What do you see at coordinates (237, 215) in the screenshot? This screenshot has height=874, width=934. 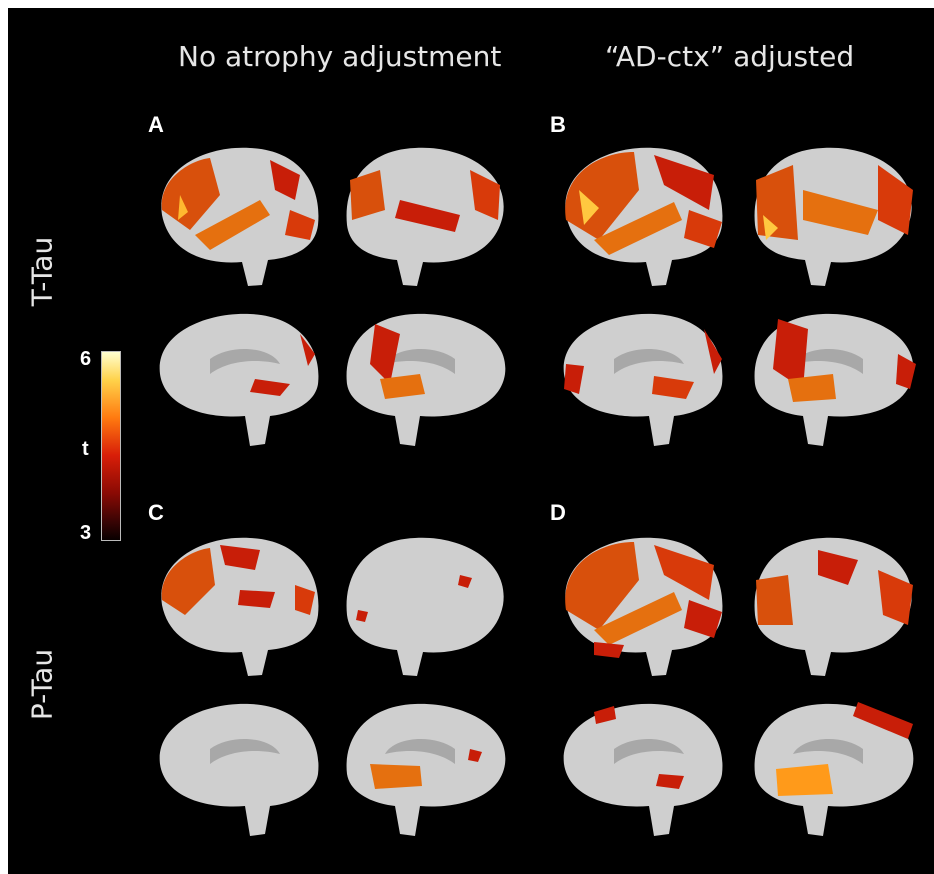 I see `brain-lateral-left-a` at bounding box center [237, 215].